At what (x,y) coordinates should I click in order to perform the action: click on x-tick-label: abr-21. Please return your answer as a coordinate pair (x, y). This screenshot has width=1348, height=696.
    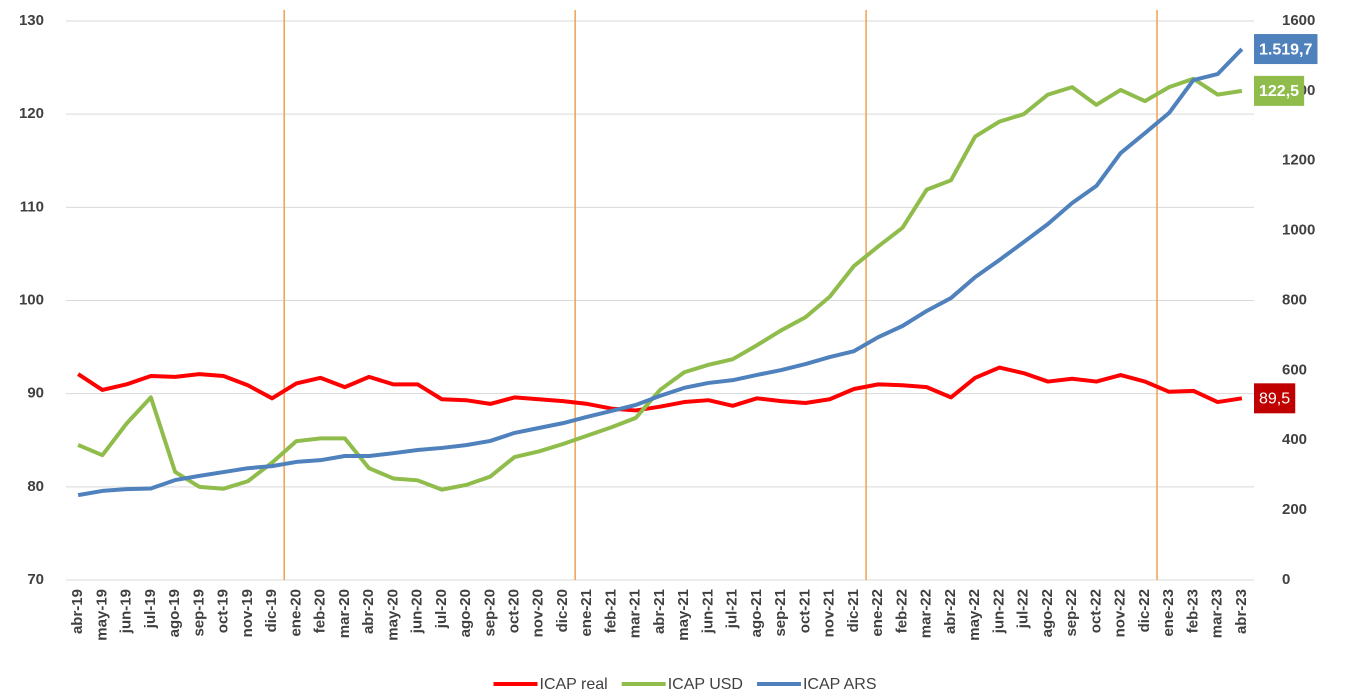
    Looking at the image, I should click on (659, 611).